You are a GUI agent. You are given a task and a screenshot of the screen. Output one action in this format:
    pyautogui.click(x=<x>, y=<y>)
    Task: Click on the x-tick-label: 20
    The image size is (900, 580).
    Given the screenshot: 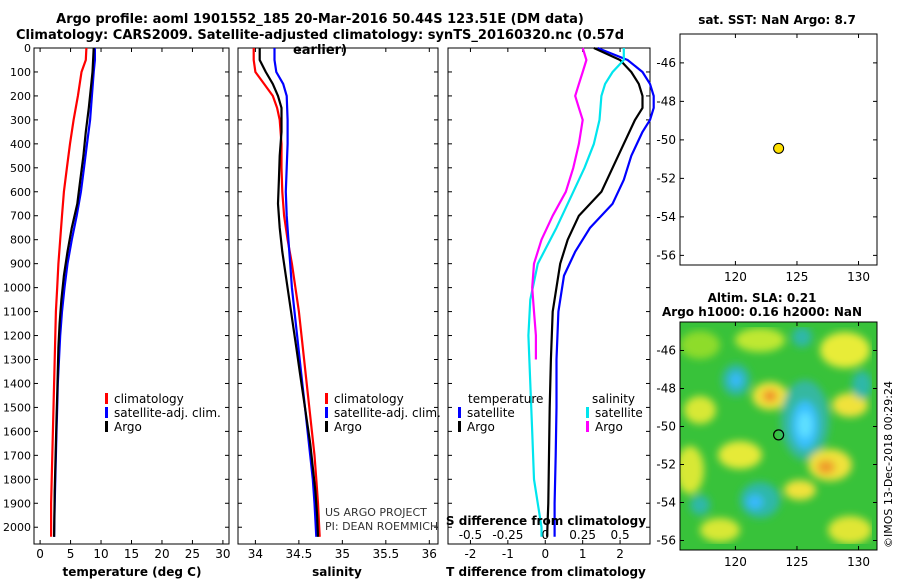 What is the action you would take?
    pyautogui.click(x=161, y=554)
    